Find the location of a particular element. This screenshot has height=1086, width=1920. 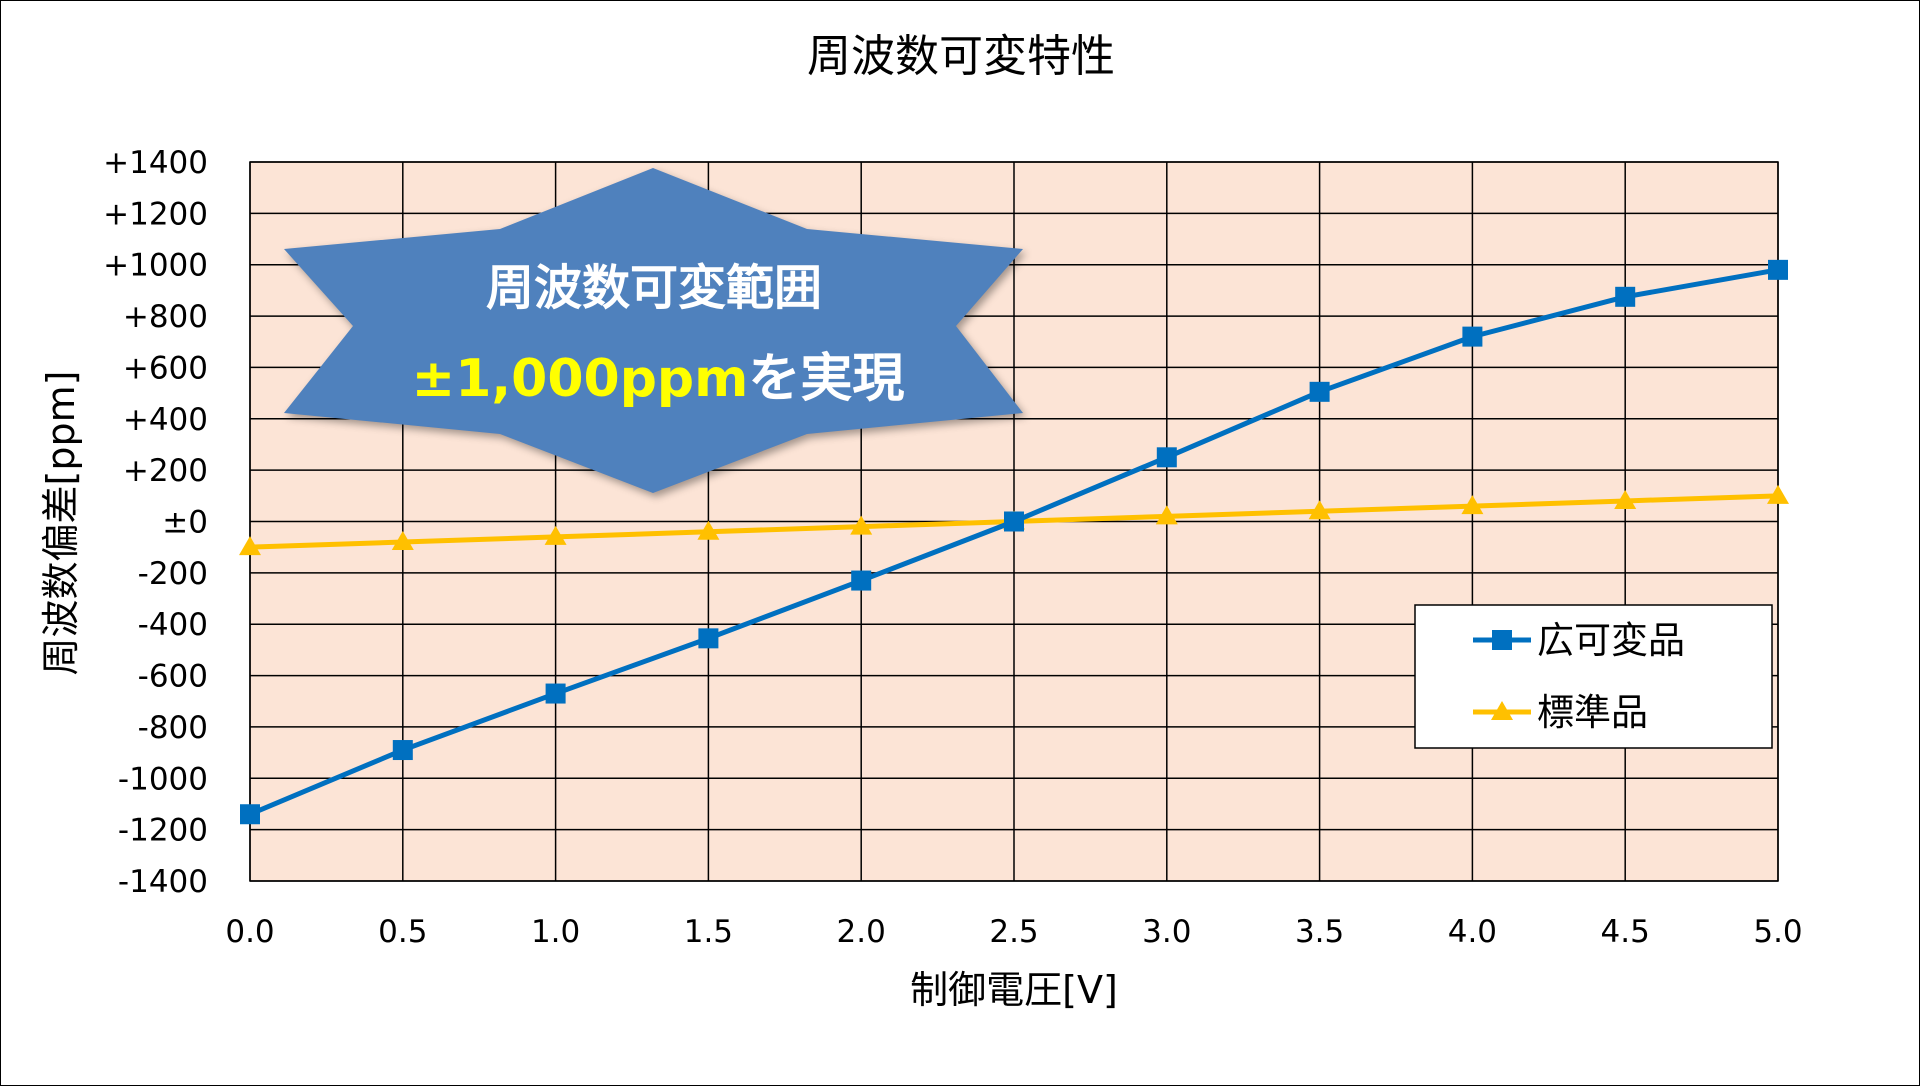

y-axis-label: 周波数偏差[ppm] is located at coordinates (61, 523).